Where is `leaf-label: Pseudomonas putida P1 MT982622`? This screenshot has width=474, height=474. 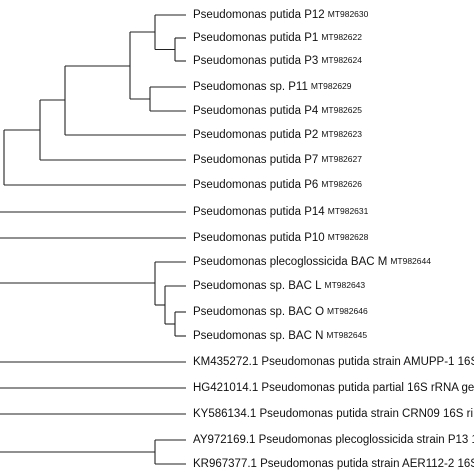 leaf-label: Pseudomonas putida P1 MT982622 is located at coordinates (277, 38).